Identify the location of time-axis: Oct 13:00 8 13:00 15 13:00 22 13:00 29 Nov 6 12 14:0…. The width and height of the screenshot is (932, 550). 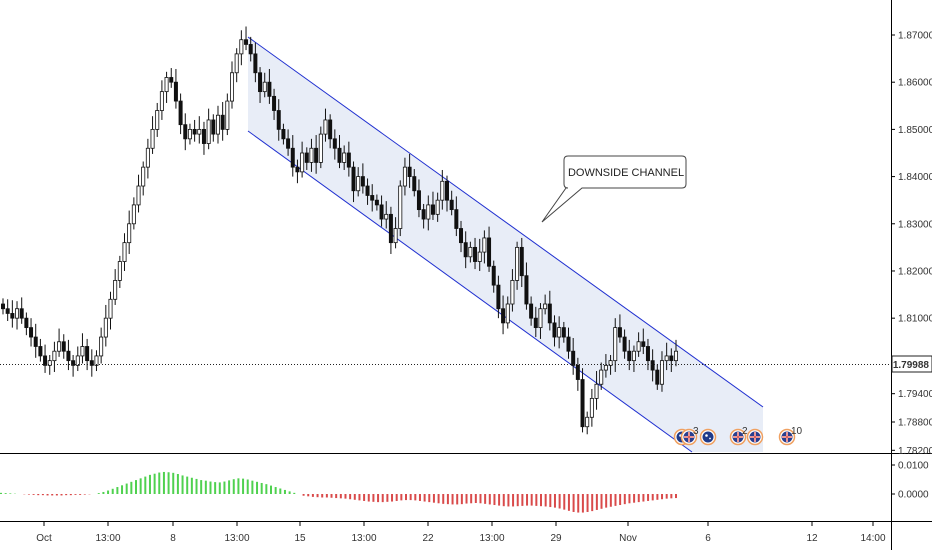
(461, 532).